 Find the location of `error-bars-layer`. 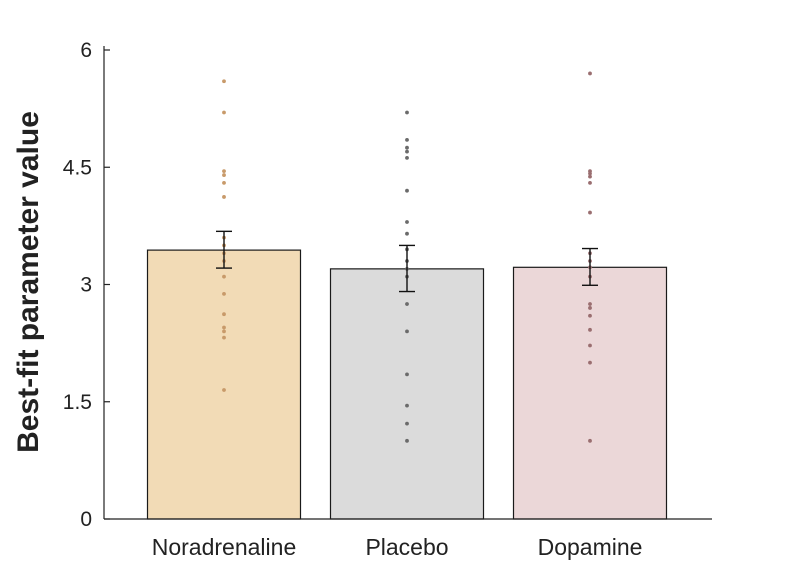

error-bars-layer is located at coordinates (407, 261).